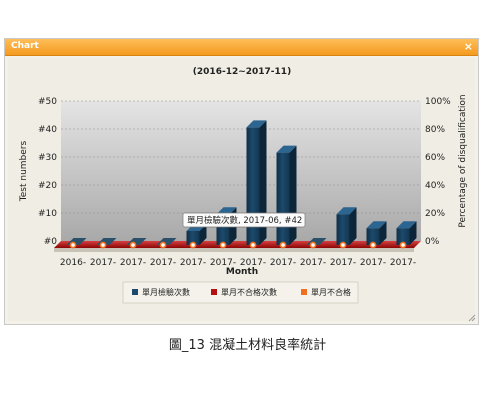 The image size is (495, 400). What do you see at coordinates (438, 102) in the screenshot?
I see `y2-tick-label: 100%` at bounding box center [438, 102].